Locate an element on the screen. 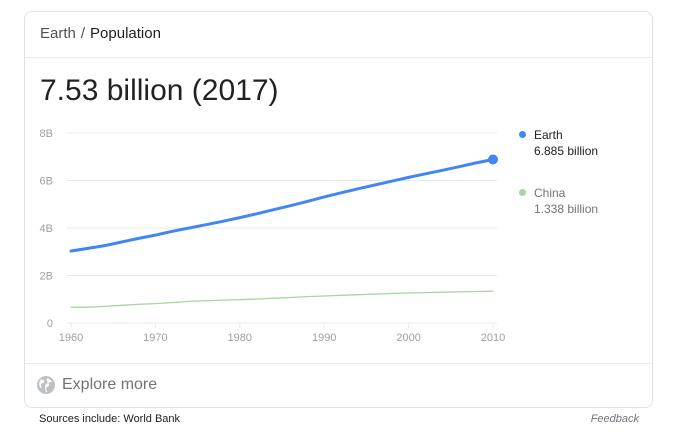 The height and width of the screenshot is (437, 677). explore-more-button: Explore more is located at coordinates (96, 385).